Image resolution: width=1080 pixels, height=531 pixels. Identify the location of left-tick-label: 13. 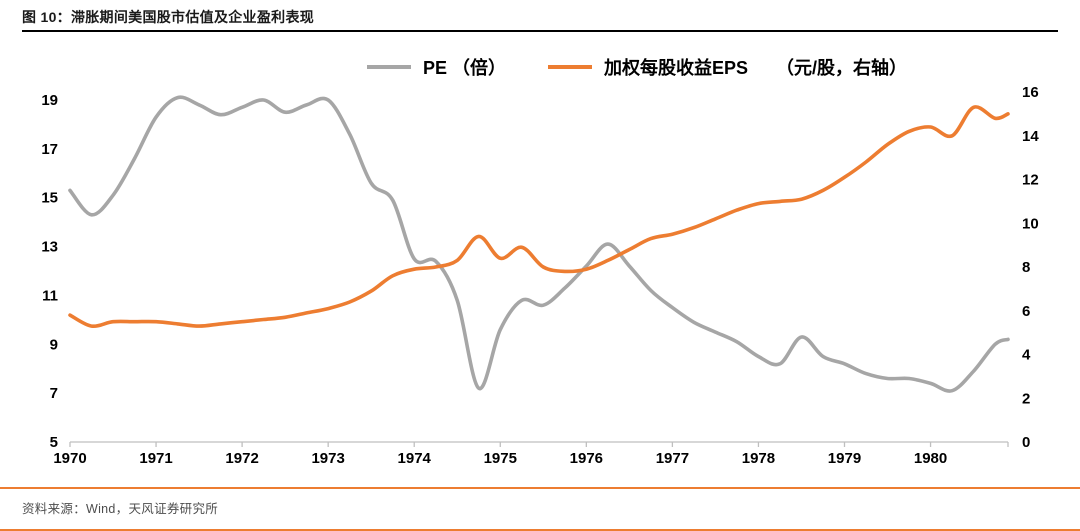
(49, 247).